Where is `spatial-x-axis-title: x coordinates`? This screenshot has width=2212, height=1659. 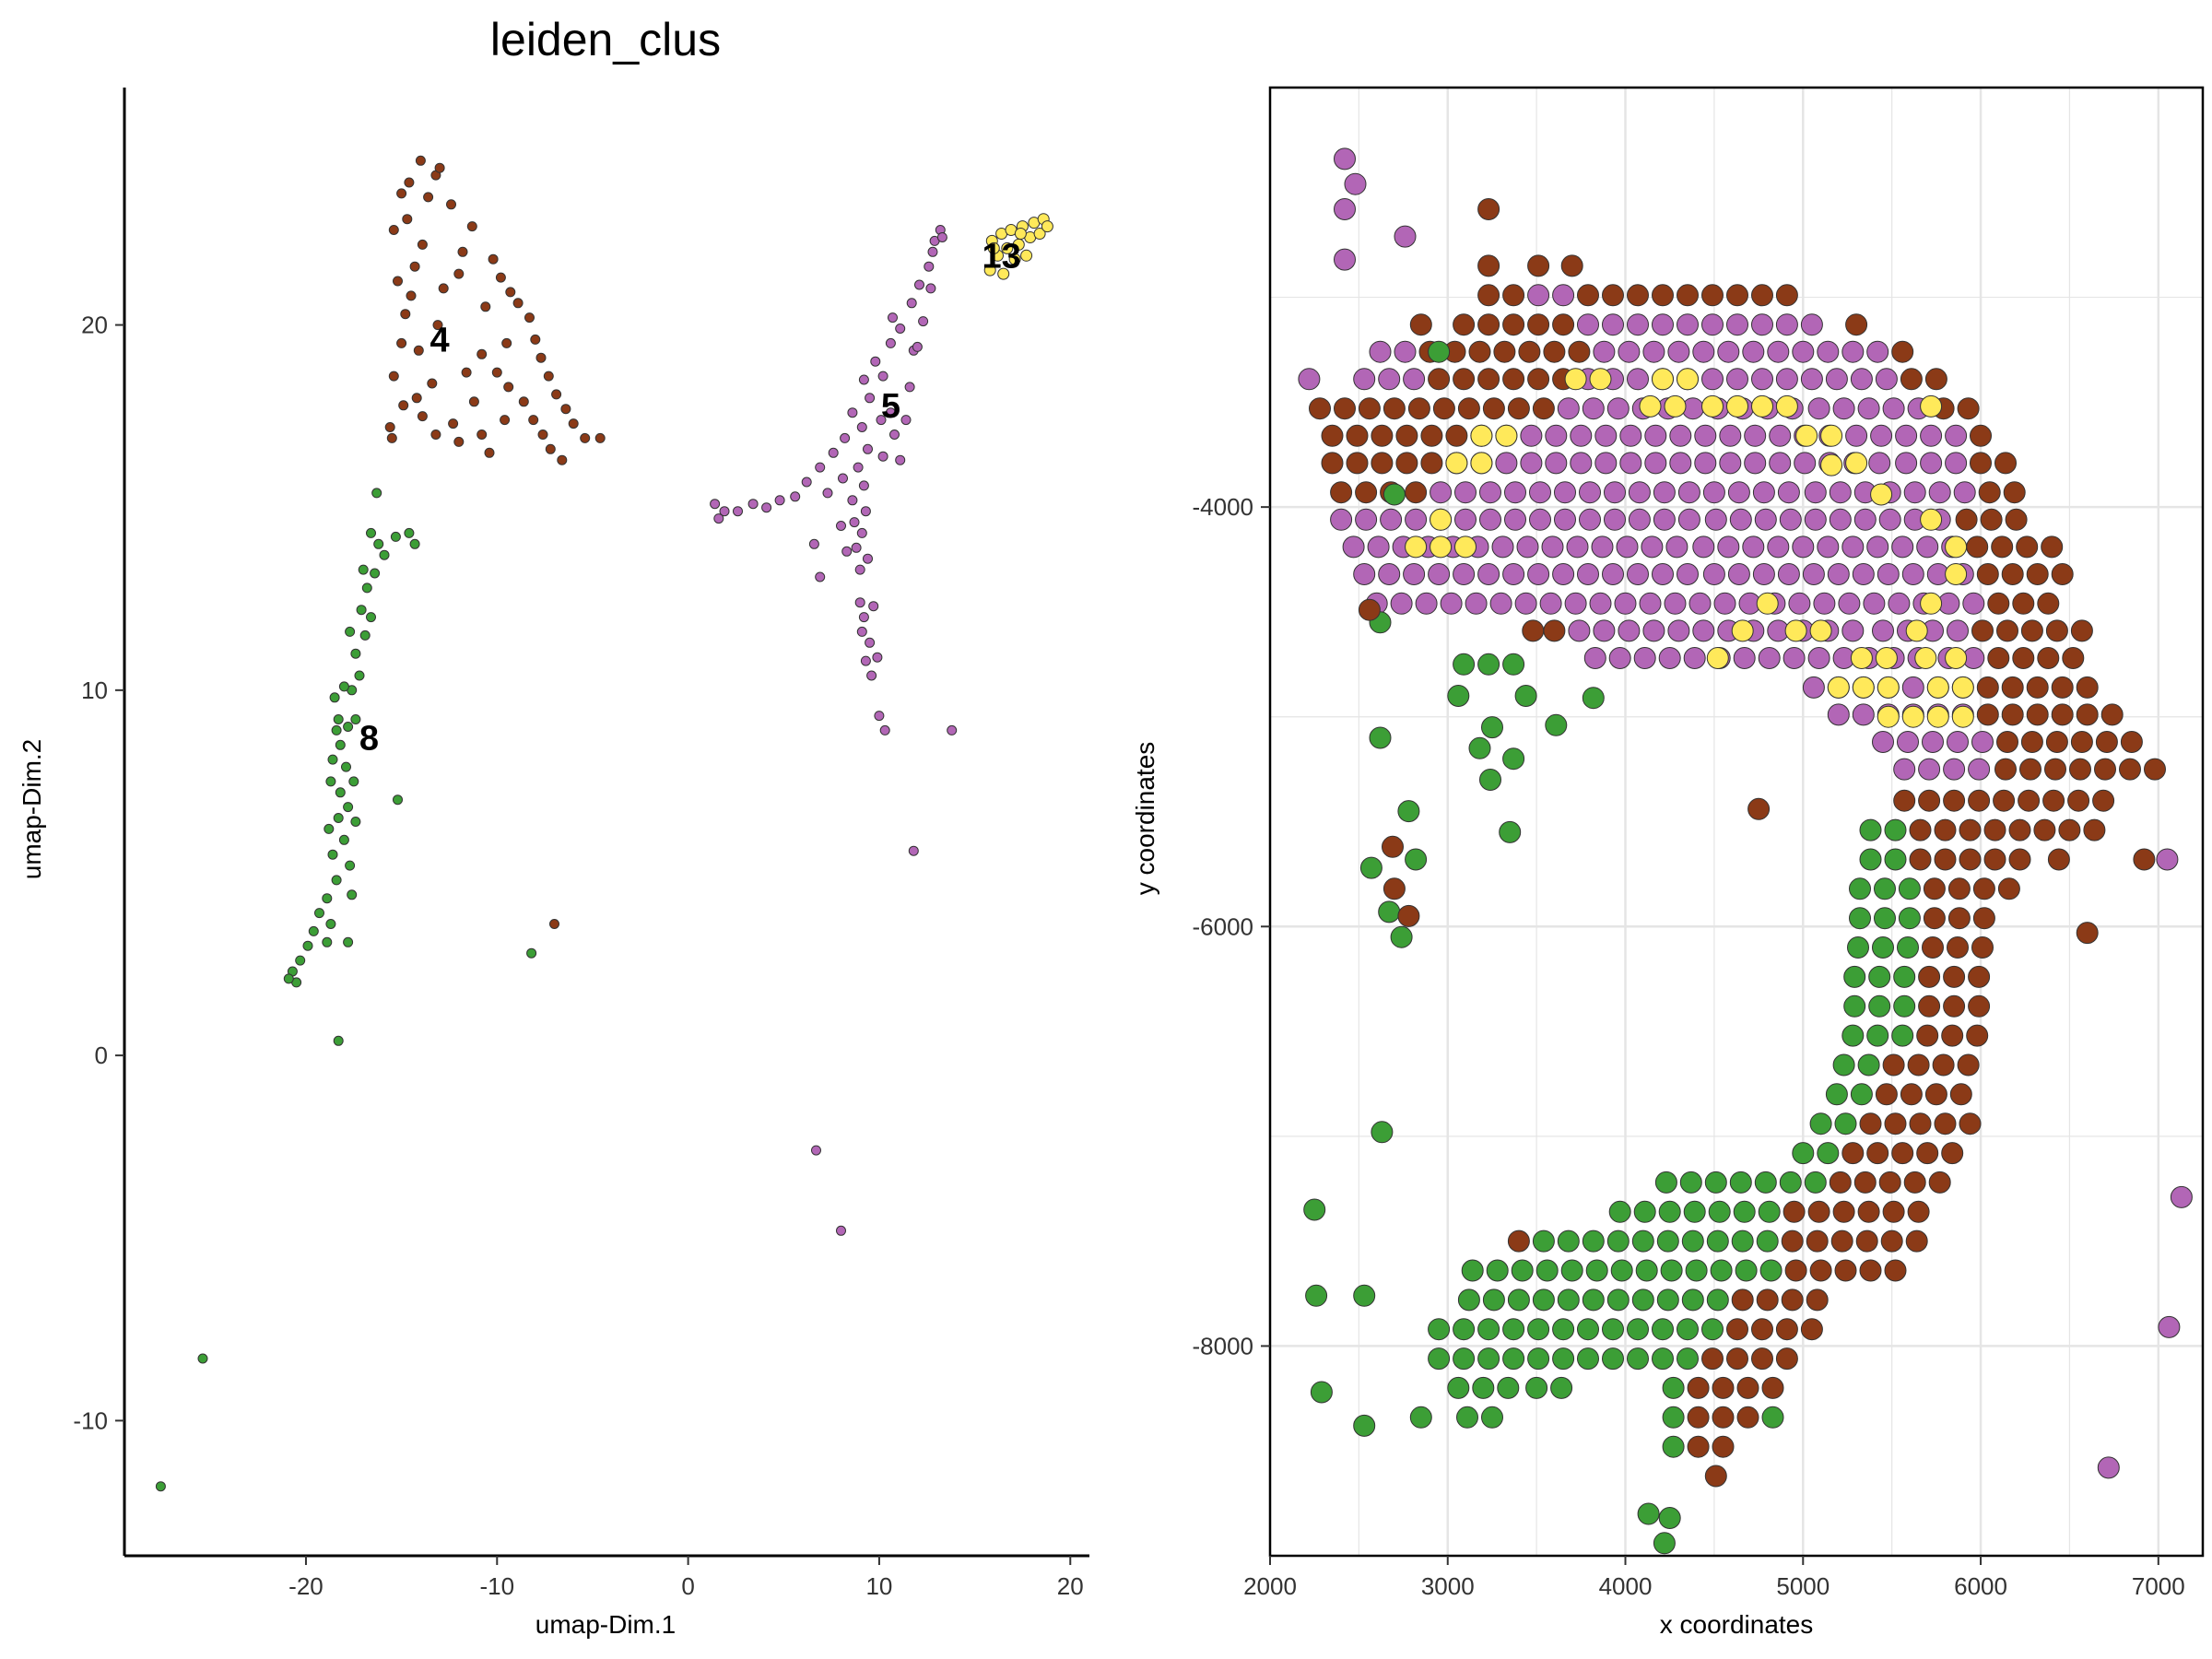
spatial-x-axis-title: x coordinates is located at coordinates (1737, 1624).